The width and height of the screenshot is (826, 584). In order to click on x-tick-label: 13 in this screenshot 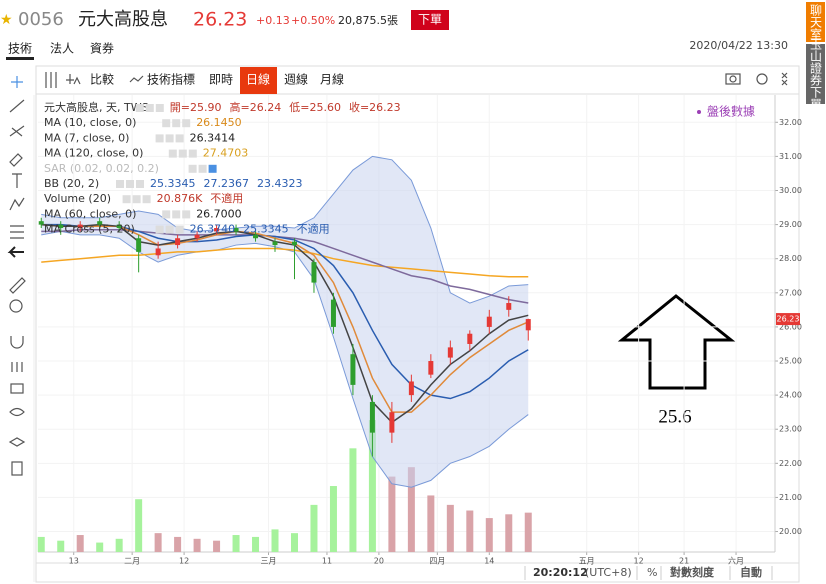, I will do `click(74, 561)`.